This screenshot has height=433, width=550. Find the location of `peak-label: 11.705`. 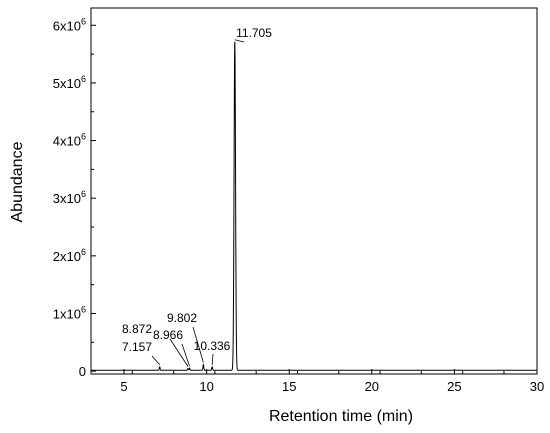

peak-label: 11.705 is located at coordinates (254, 33).